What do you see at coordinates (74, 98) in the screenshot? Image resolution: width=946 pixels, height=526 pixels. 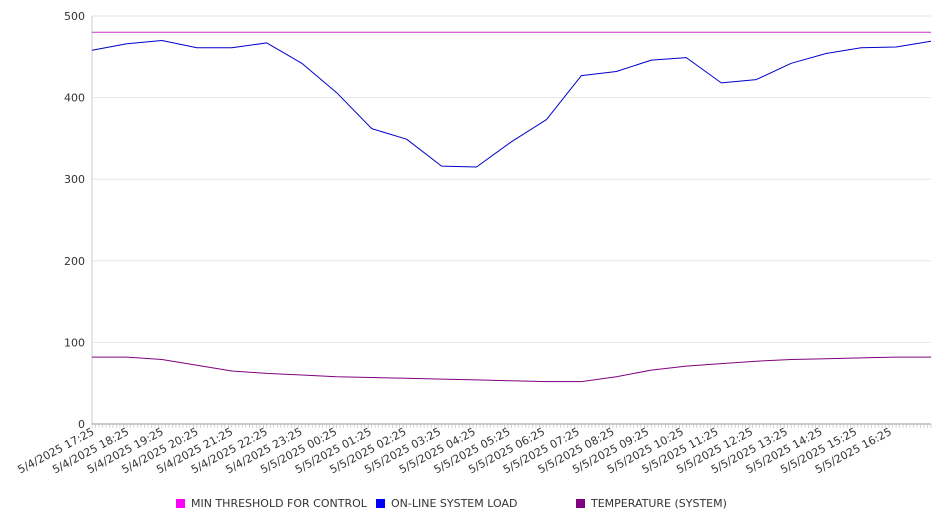 I see `y-tick-label: 400` at bounding box center [74, 98].